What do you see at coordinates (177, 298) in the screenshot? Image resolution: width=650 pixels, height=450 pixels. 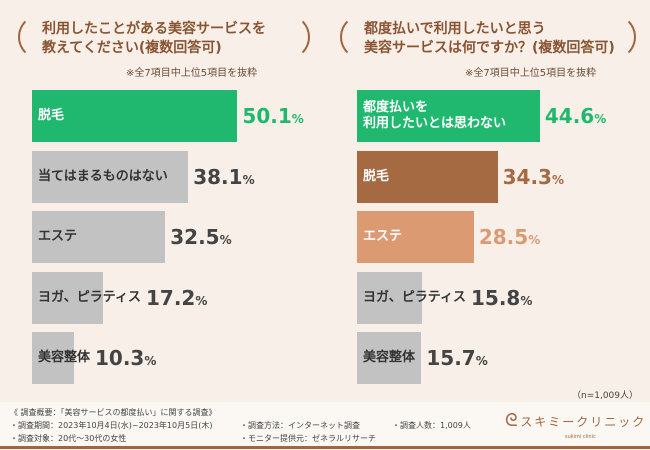 I see `bar-value: 17.2%` at bounding box center [177, 298].